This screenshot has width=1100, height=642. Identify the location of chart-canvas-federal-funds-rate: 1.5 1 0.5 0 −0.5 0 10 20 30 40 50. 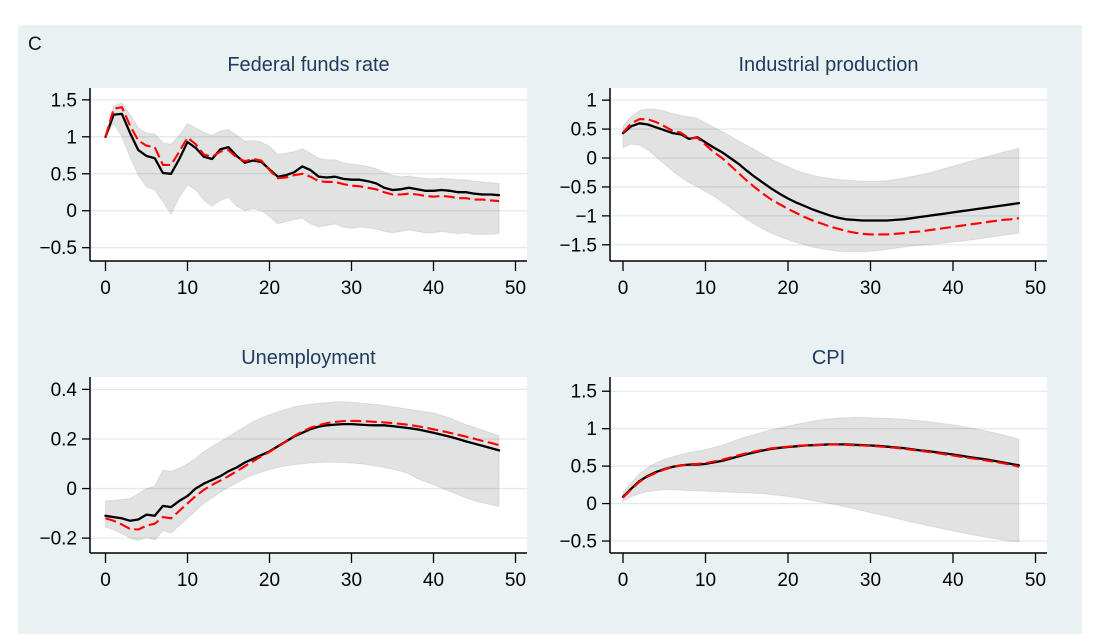
(283, 193).